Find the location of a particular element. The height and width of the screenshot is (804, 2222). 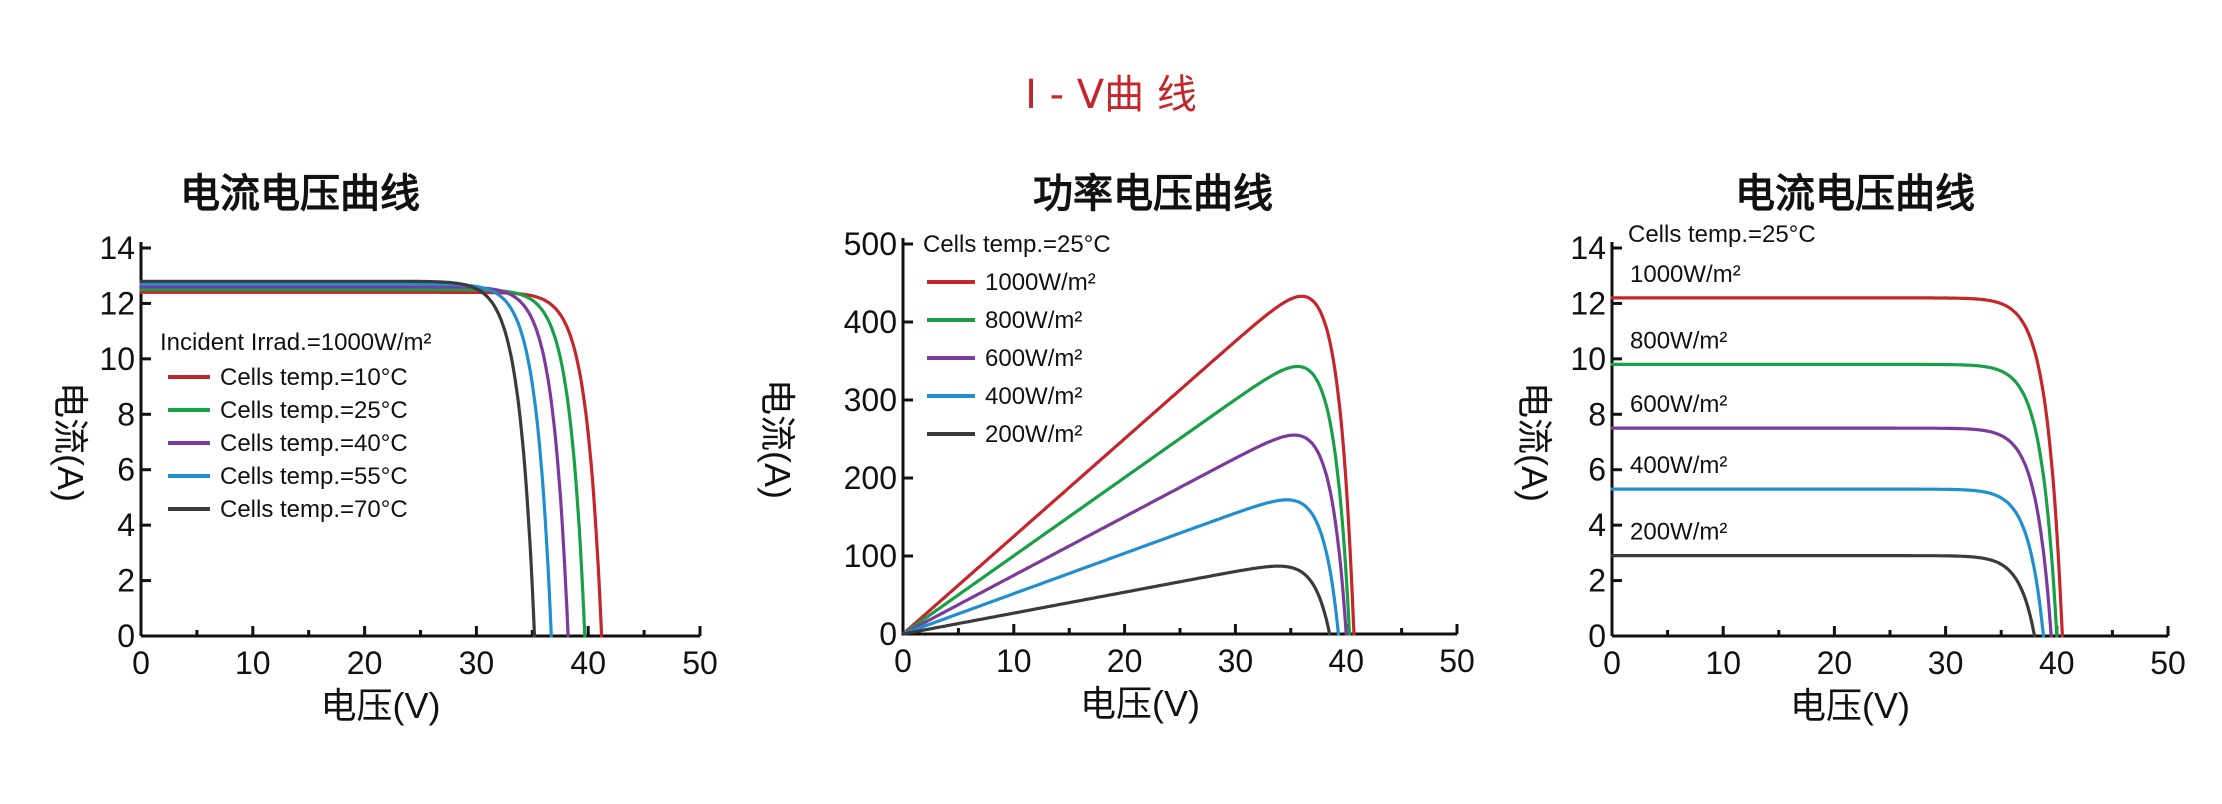

legend-item: 800W/m² is located at coordinates (1033, 320).